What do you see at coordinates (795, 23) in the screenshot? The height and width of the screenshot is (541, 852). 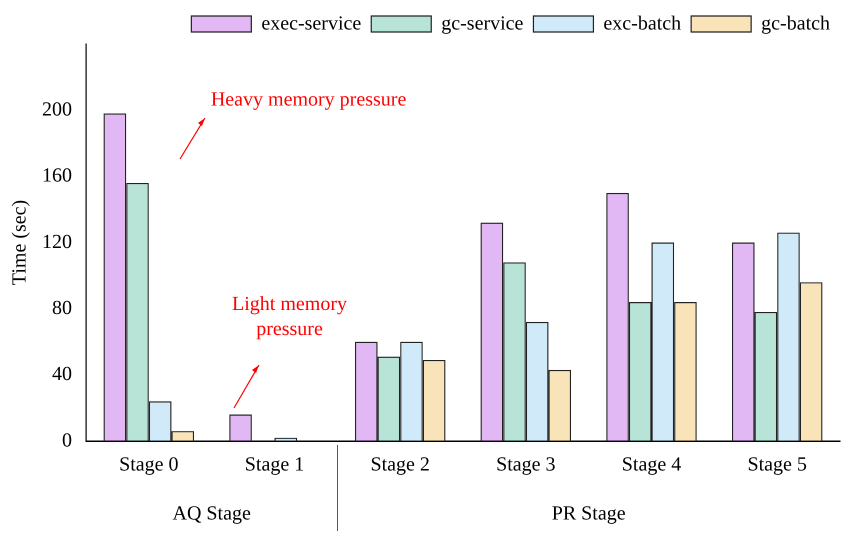 I see `legend-label: gc-batch` at bounding box center [795, 23].